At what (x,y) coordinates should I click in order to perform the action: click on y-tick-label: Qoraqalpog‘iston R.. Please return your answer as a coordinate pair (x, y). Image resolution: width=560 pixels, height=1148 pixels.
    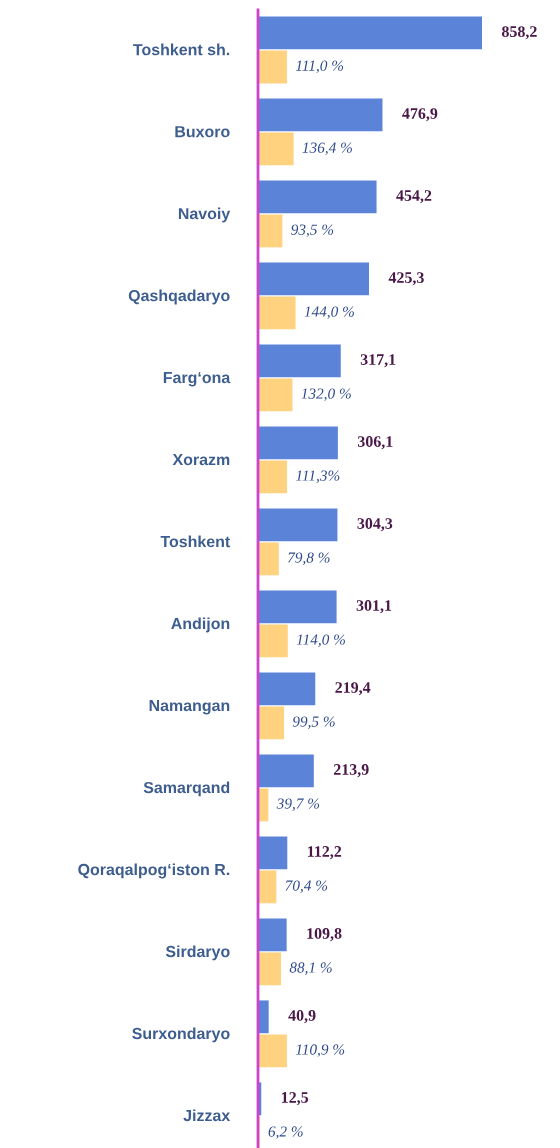
    Looking at the image, I should click on (154, 871).